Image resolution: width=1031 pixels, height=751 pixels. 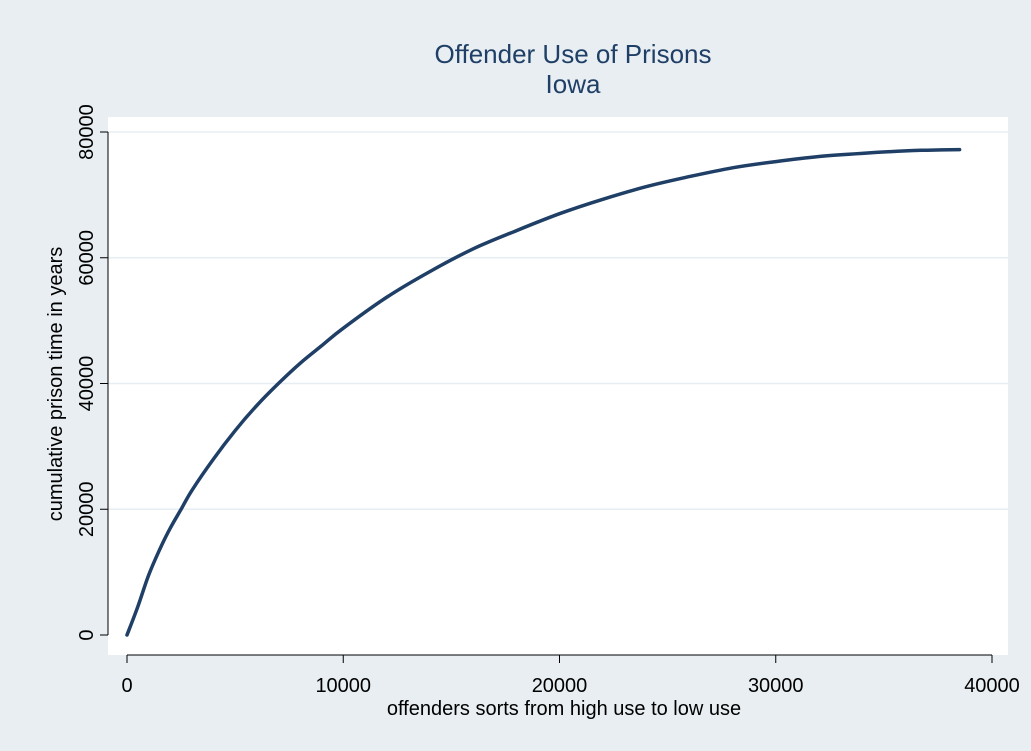 I want to click on chart-subtitle: Iowa, so click(x=573, y=84).